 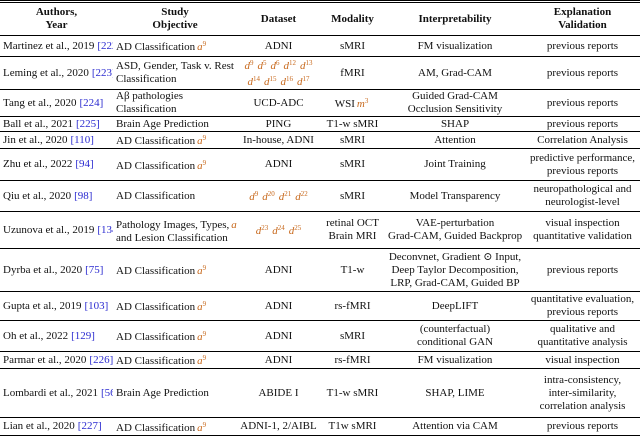 I want to click on author-cell: Tang et al., 2020[224], so click(x=56, y=103).